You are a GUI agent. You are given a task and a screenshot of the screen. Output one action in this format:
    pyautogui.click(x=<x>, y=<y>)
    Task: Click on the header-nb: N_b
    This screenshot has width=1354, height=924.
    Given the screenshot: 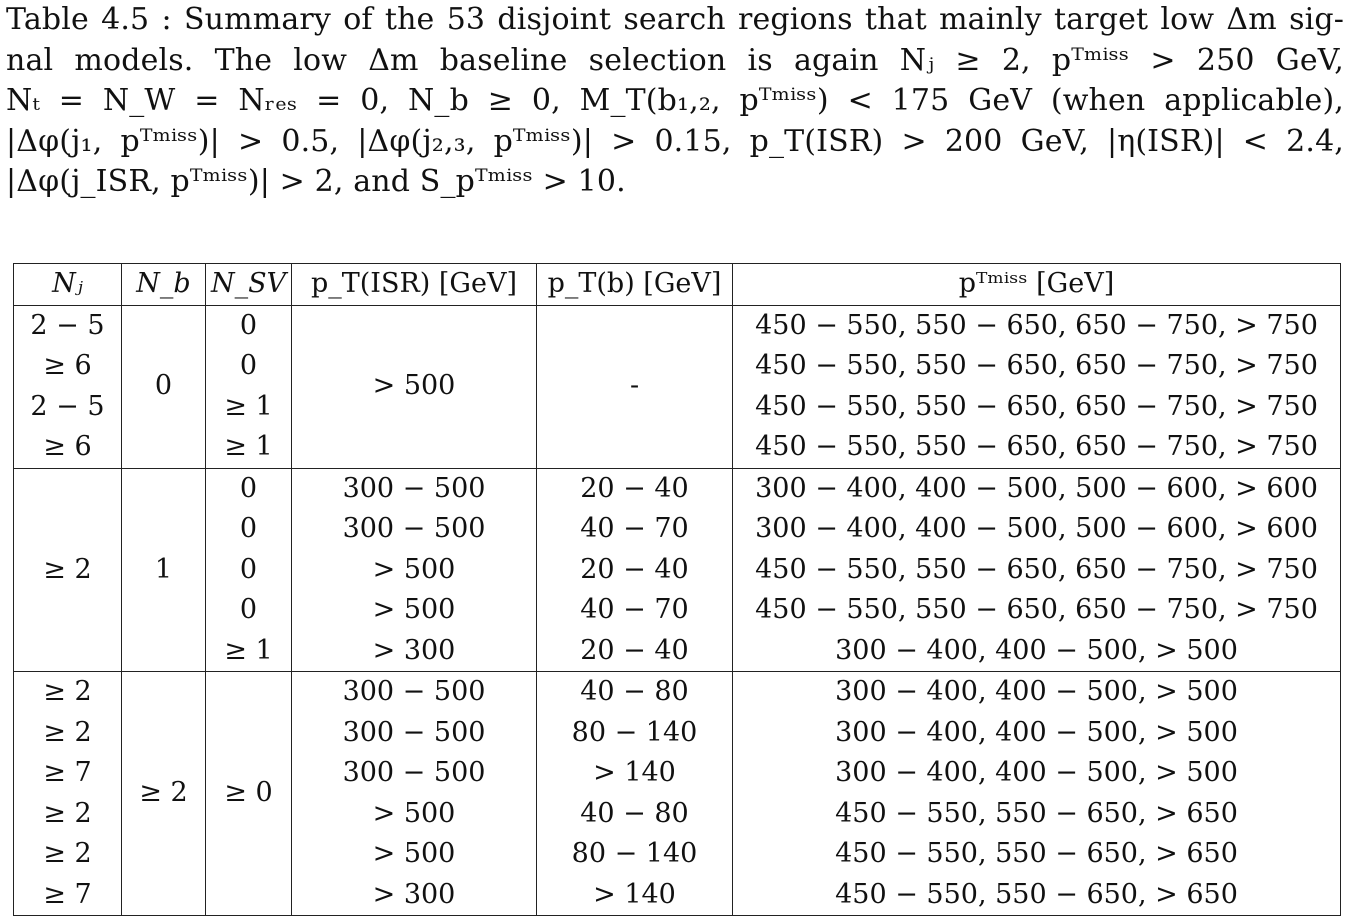 What is the action you would take?
    pyautogui.click(x=163, y=284)
    